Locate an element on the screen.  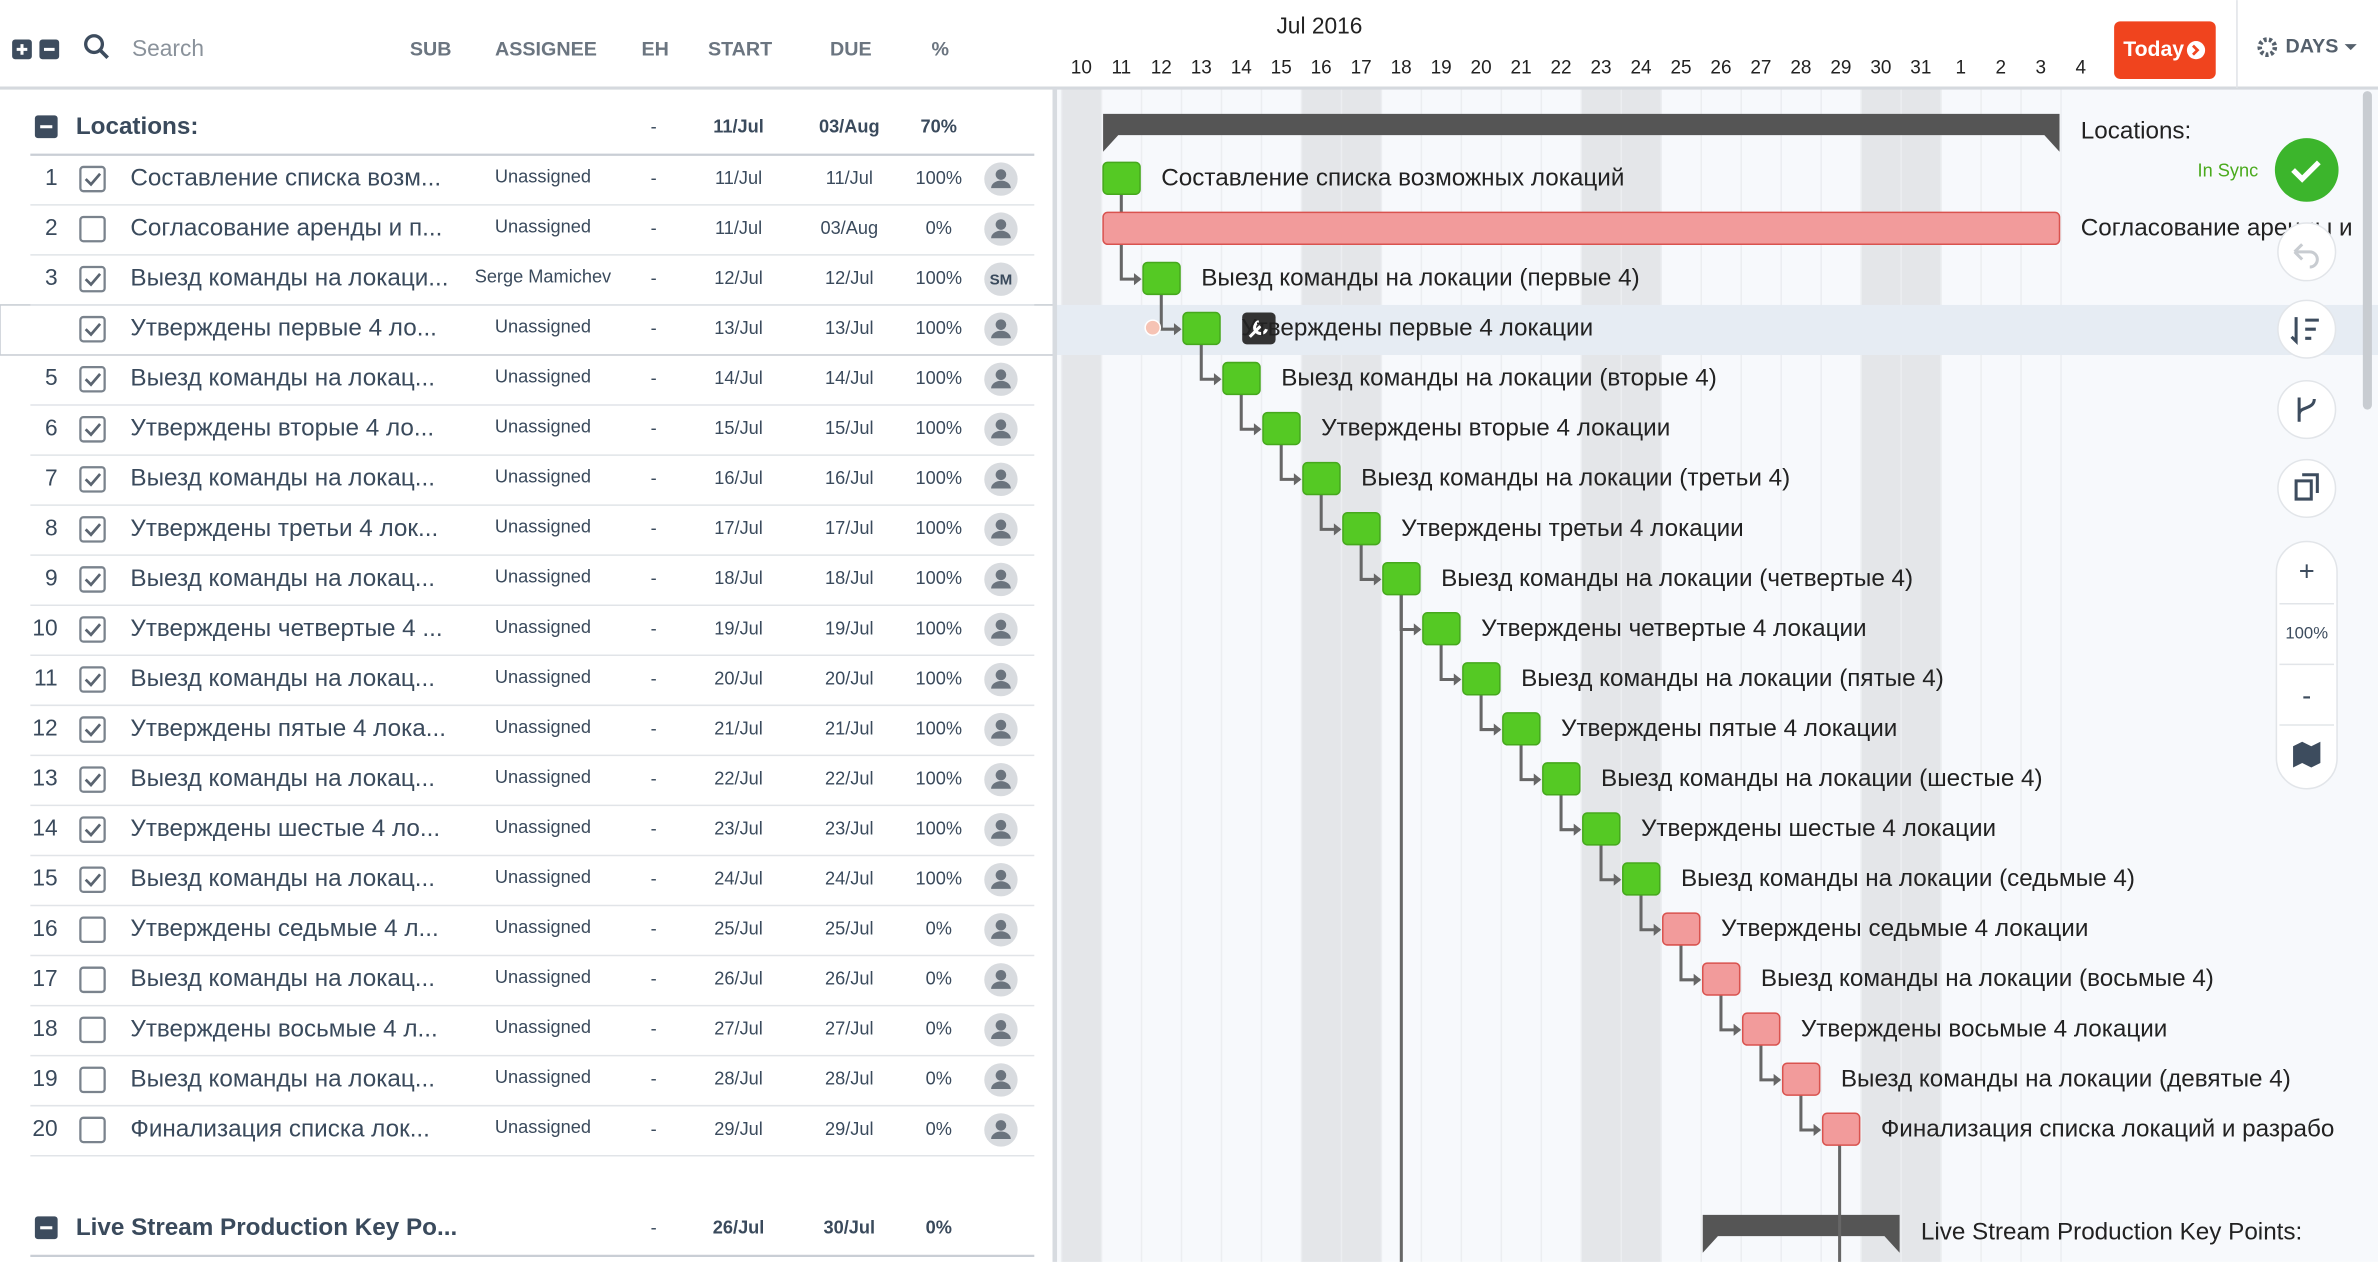
group-due: 30/Jul is located at coordinates (850, 1227).